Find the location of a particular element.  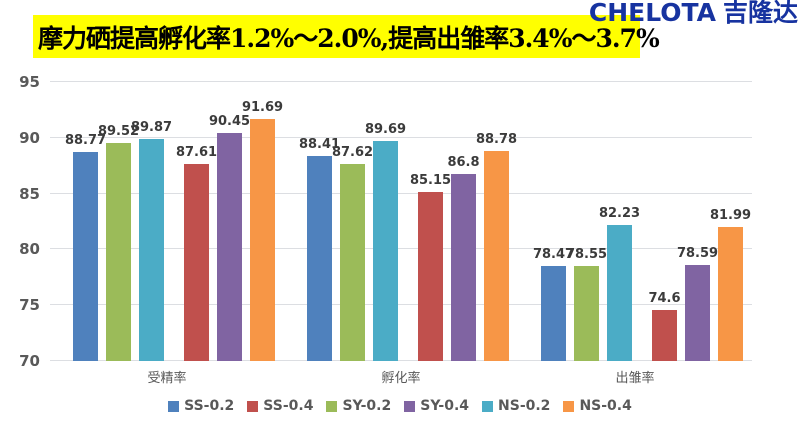

legend-item-NS-0.2: NS-0.2 is located at coordinates (516, 406).